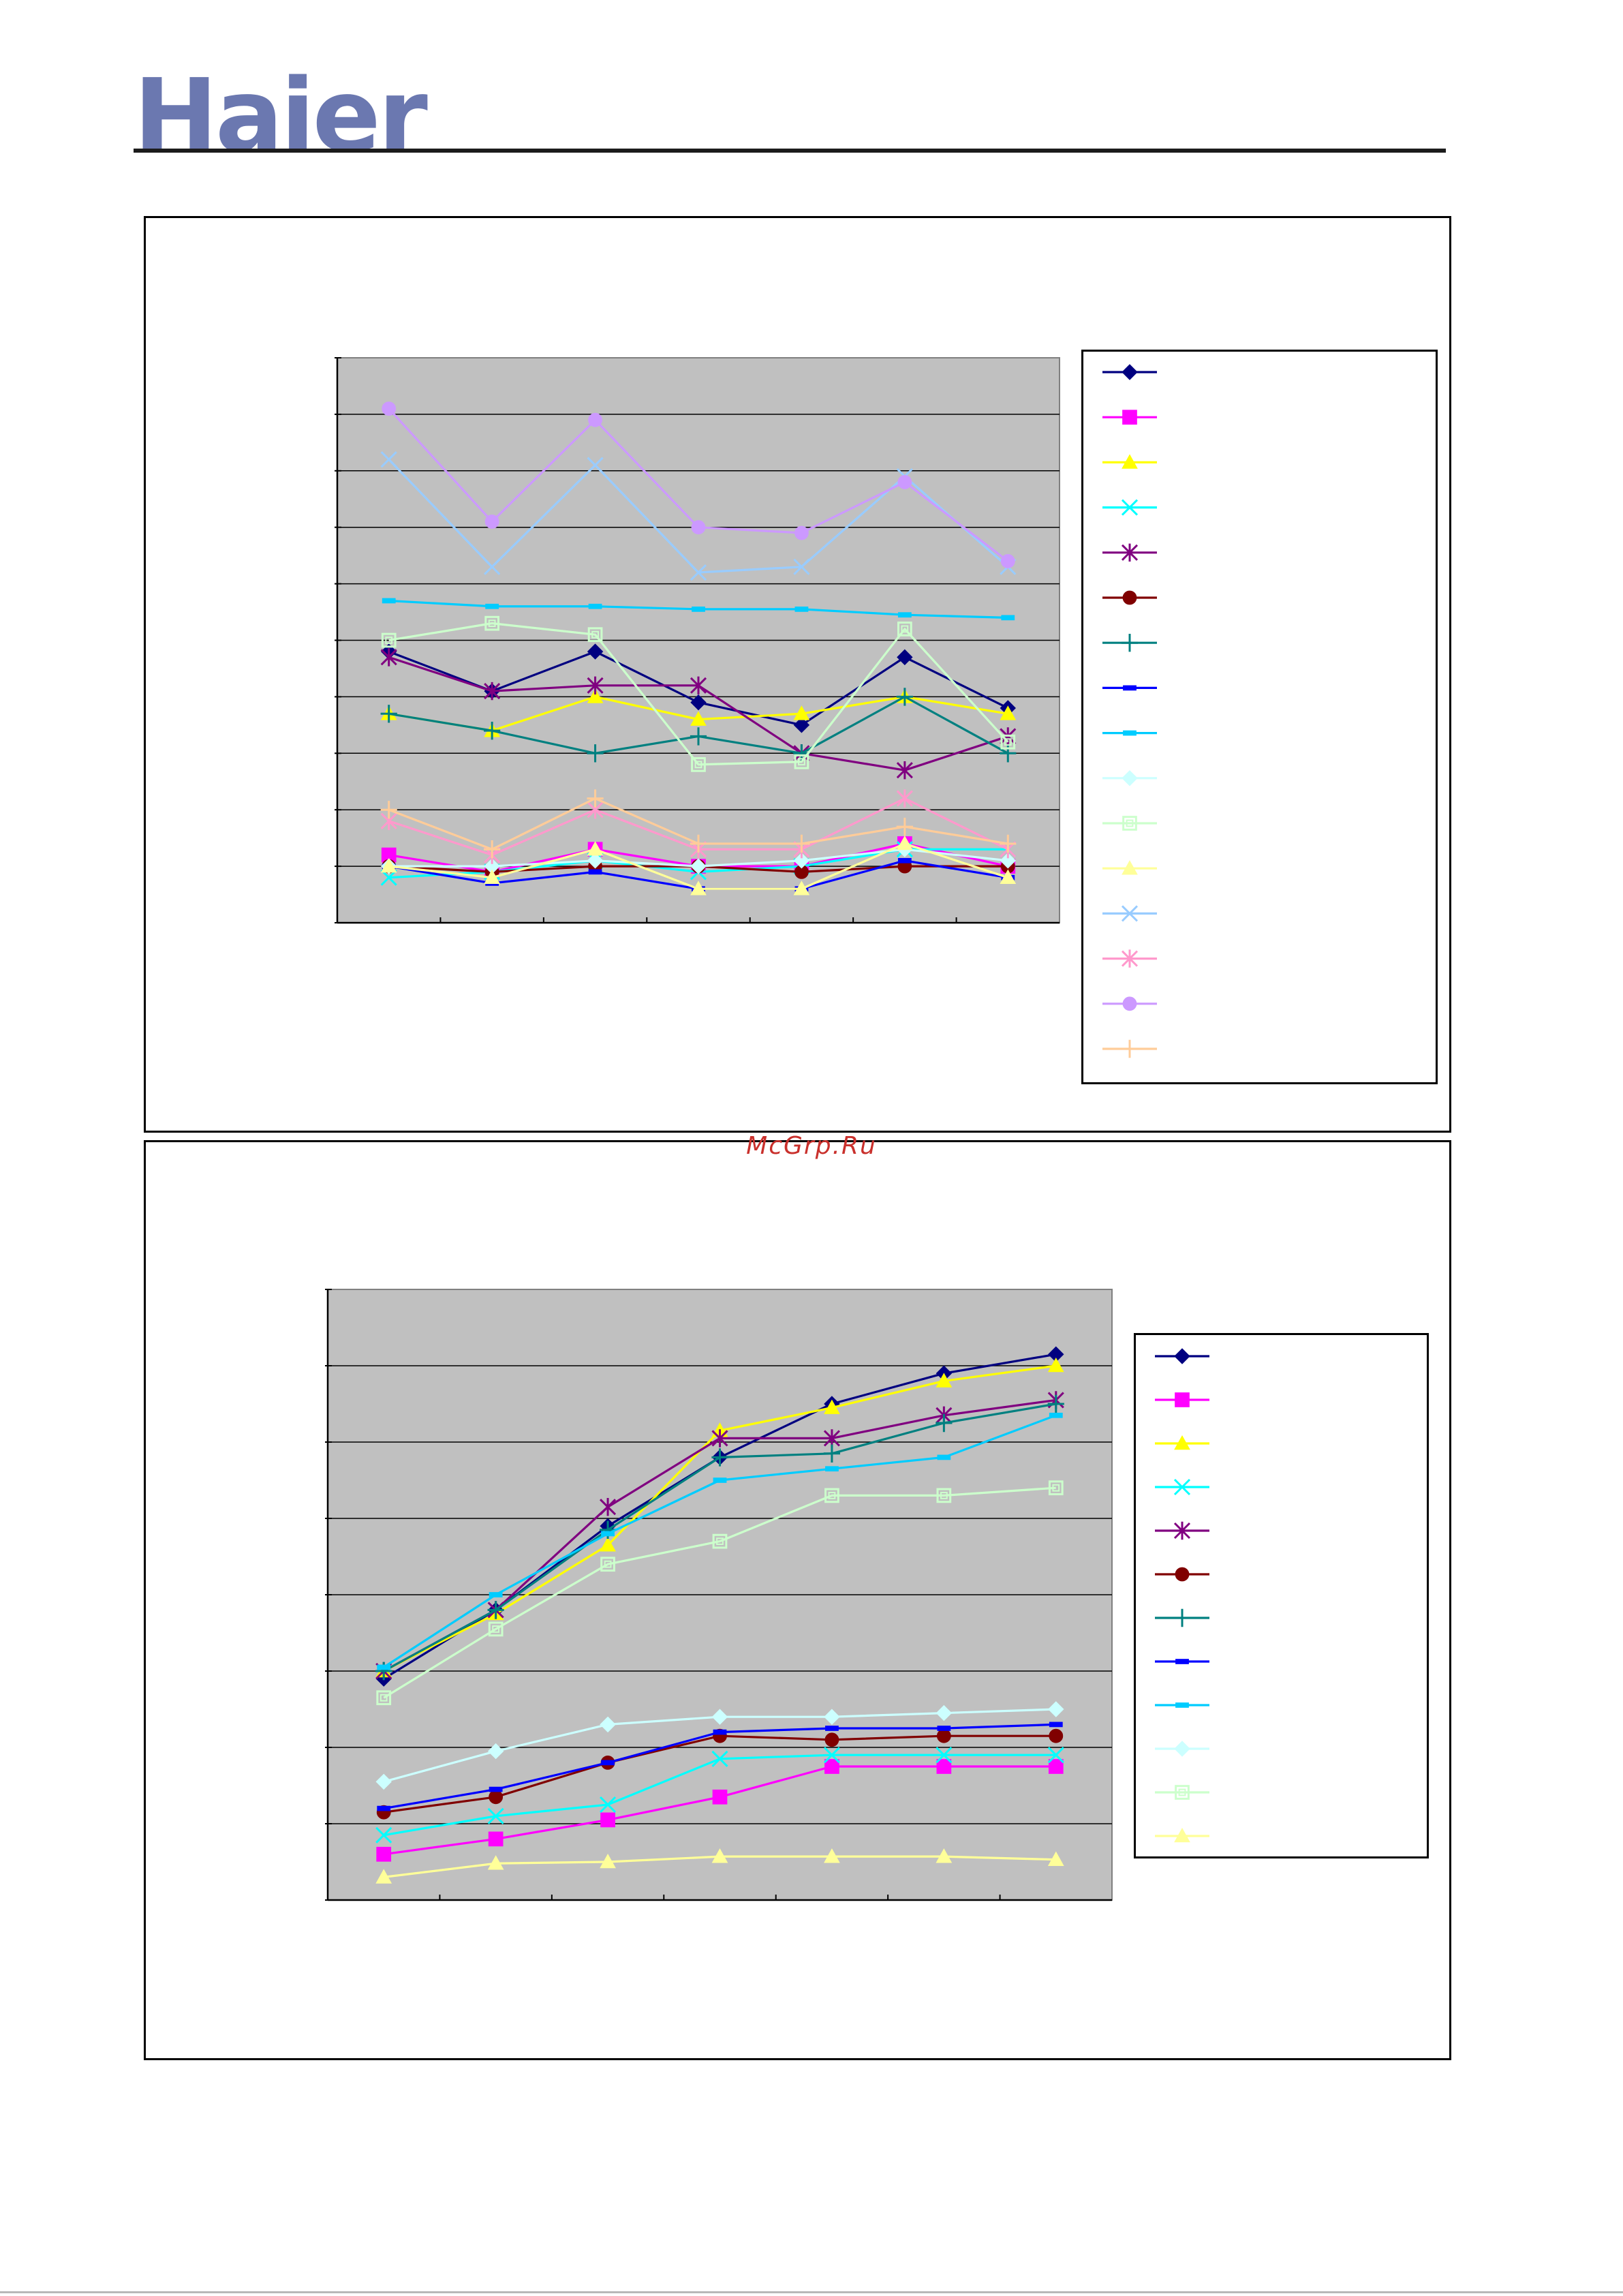  I want to click on watermark: McGrp.Ru, so click(811, 1146).